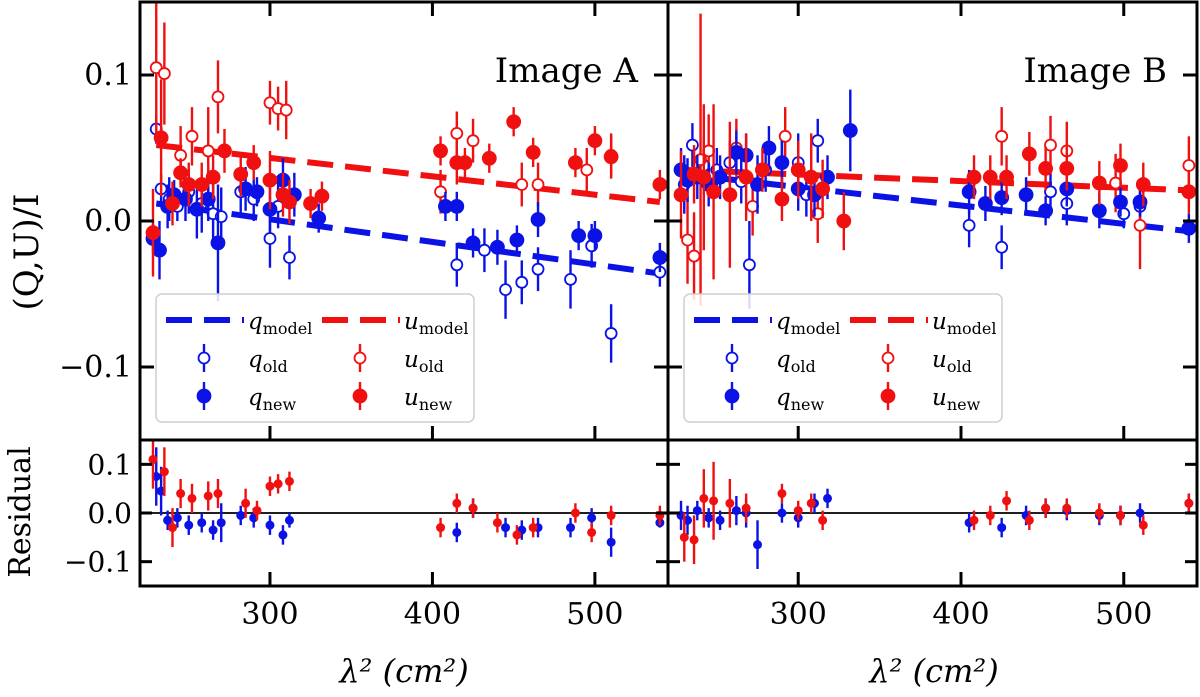  I want to click on x-tick-label: 300, so click(269, 614).